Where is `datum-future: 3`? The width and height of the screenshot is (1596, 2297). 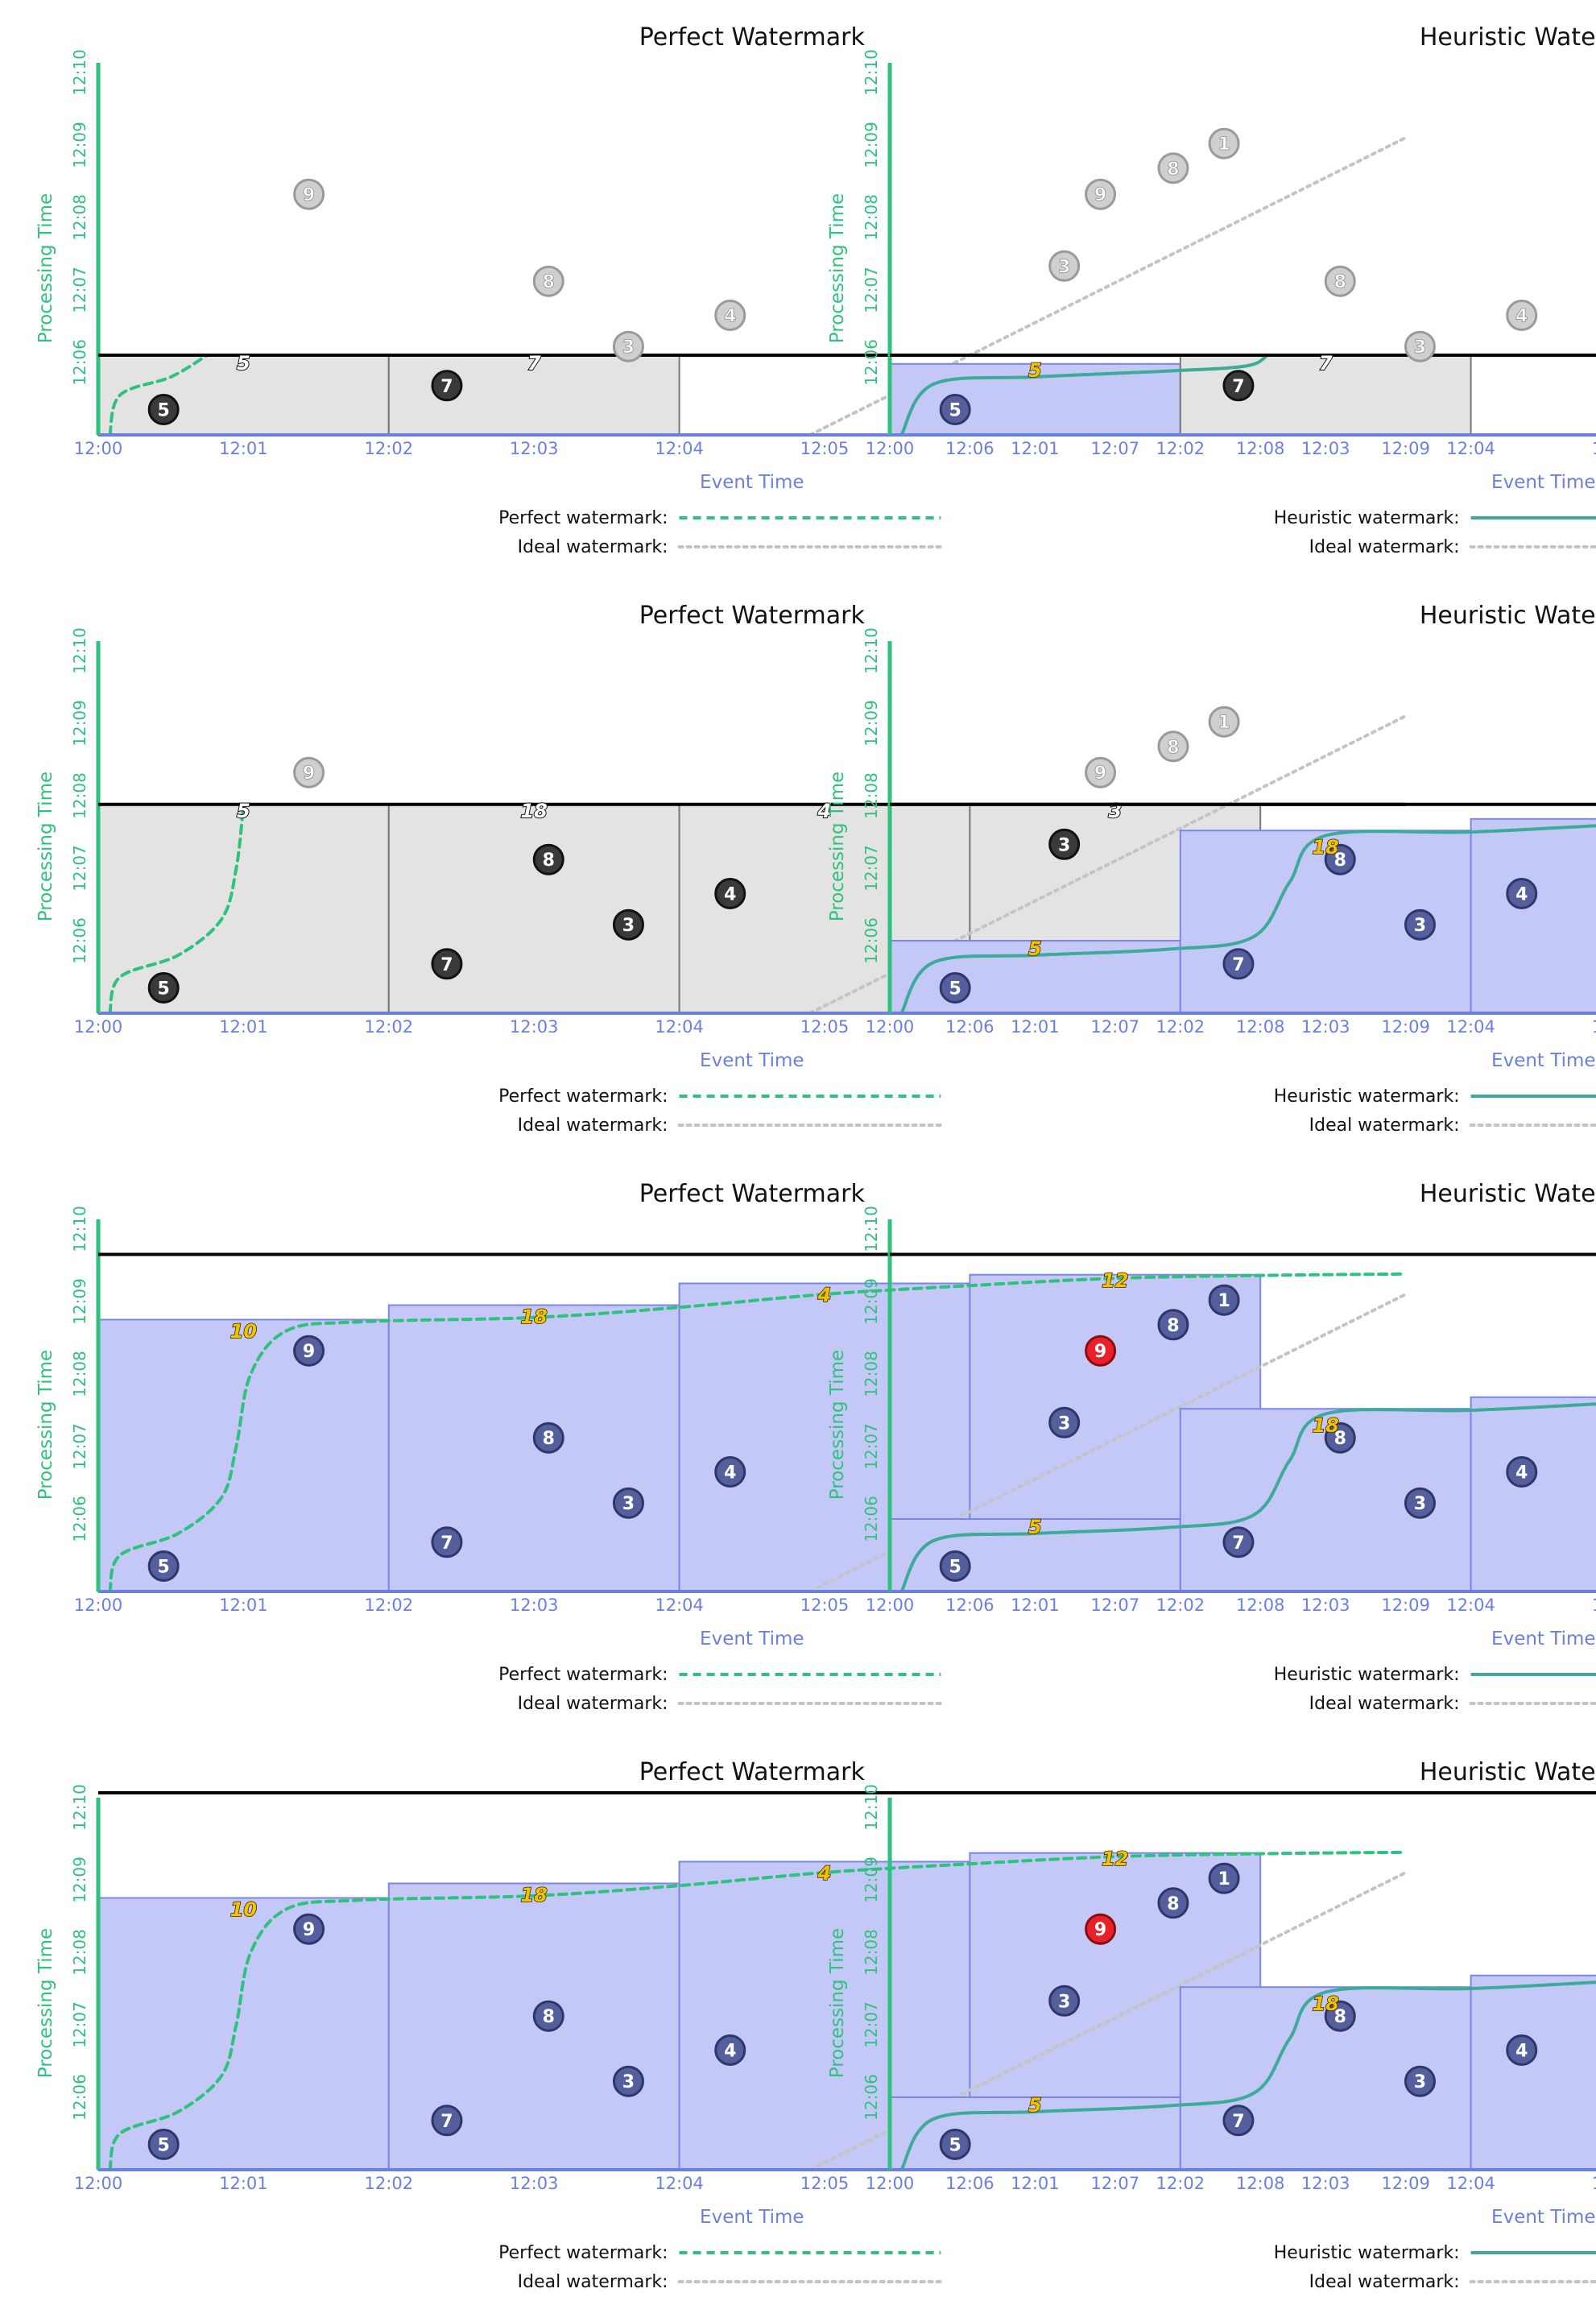
datum-future: 3 is located at coordinates (628, 346).